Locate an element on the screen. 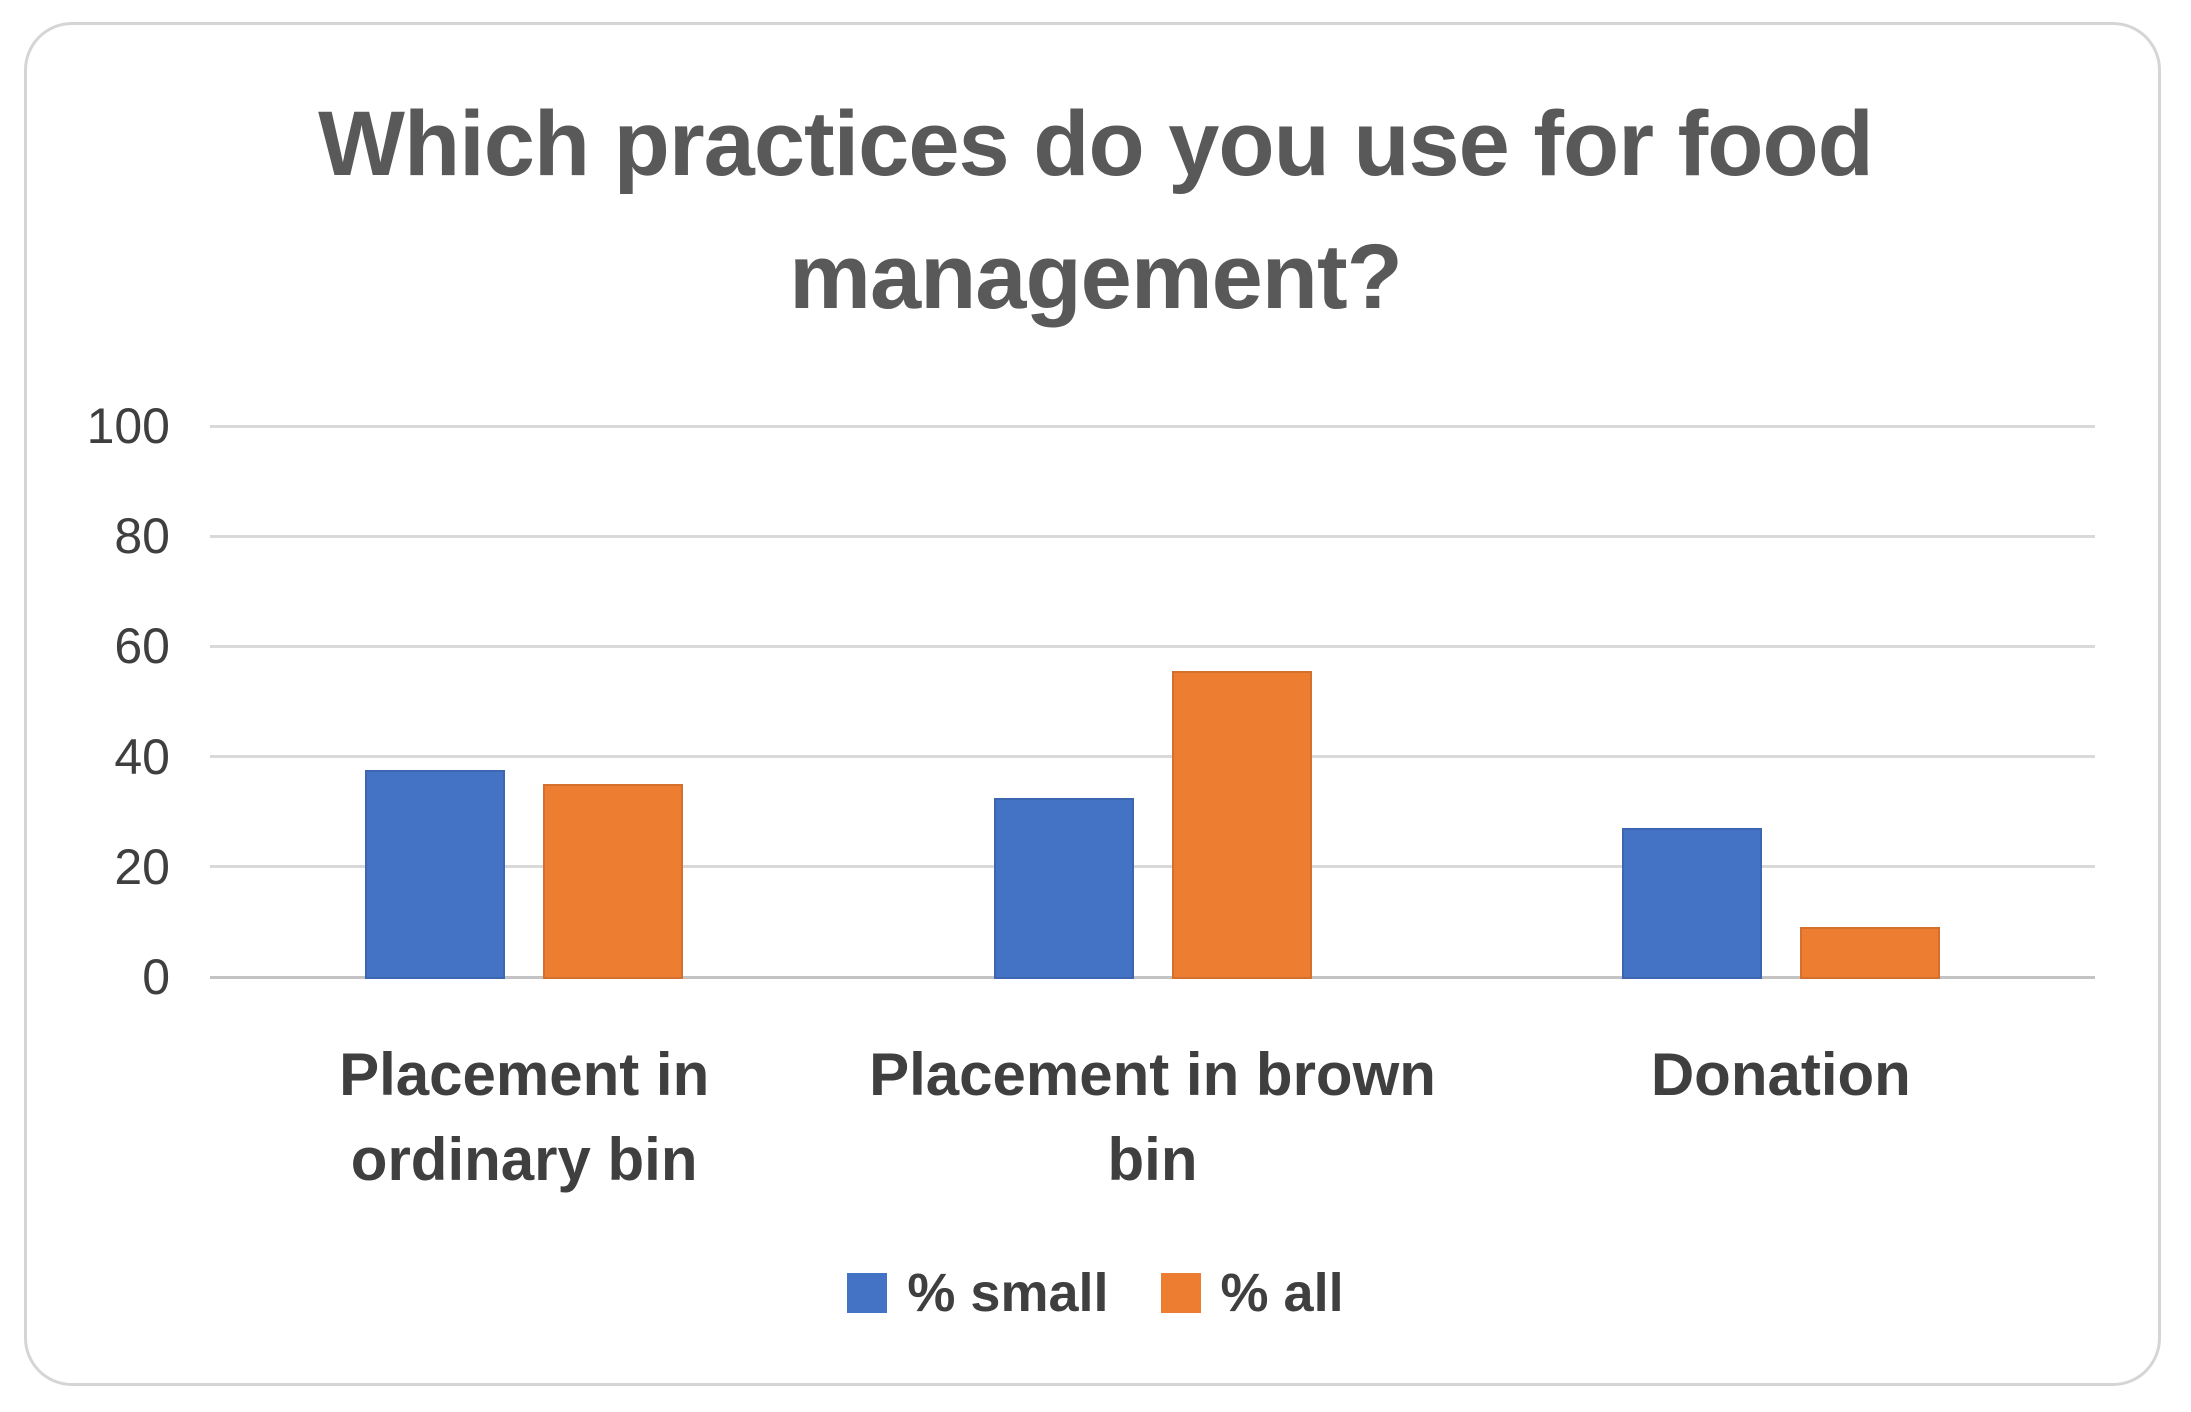 The height and width of the screenshot is (1412, 2191). x-axis-category-label-line: ordinary bin is located at coordinates (524, 1160).